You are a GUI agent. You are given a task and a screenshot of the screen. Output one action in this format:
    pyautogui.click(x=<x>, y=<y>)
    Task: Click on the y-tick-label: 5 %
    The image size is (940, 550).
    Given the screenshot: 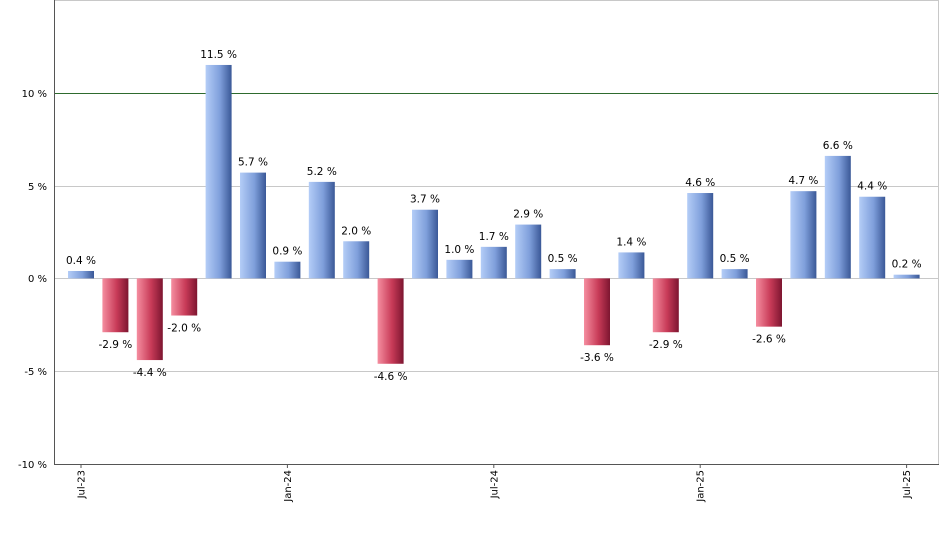 What is the action you would take?
    pyautogui.click(x=37, y=187)
    